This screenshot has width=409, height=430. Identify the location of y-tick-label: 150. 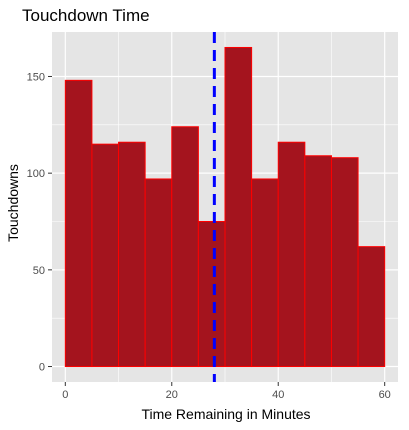
(36, 77).